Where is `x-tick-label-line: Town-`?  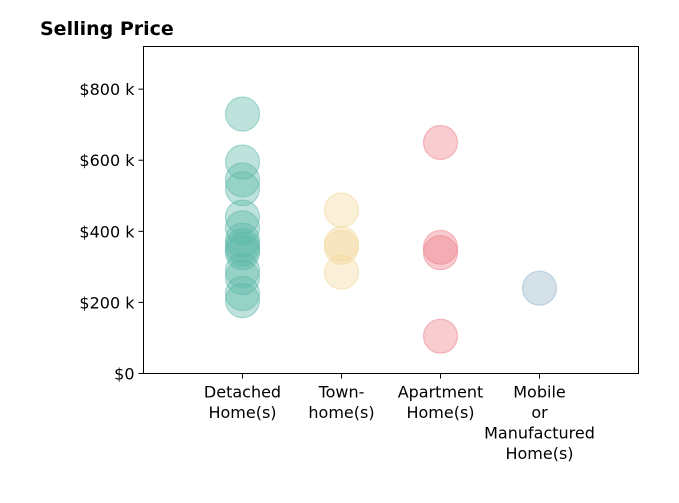
x-tick-label-line: Town- is located at coordinates (341, 392).